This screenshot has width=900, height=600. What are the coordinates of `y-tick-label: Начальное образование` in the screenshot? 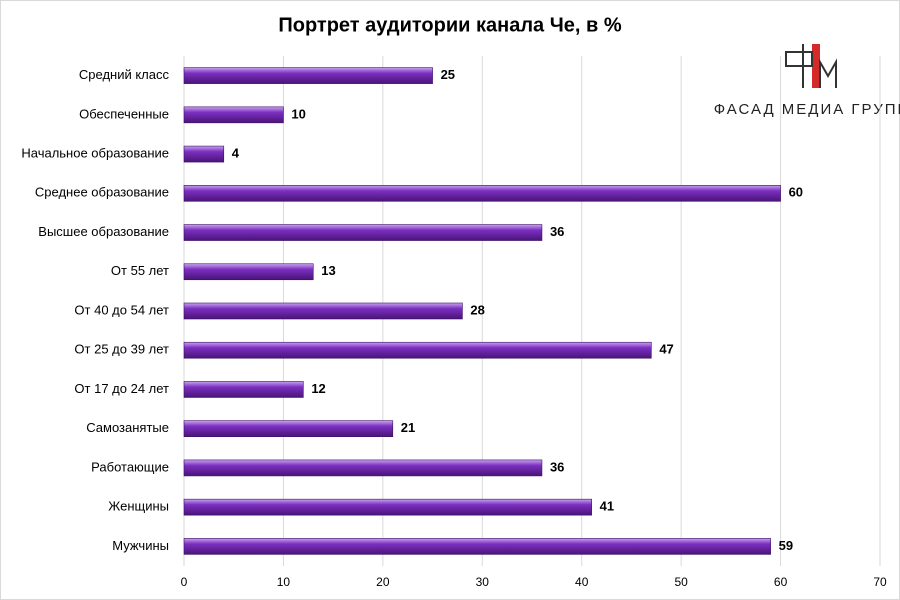 It's located at (95, 153).